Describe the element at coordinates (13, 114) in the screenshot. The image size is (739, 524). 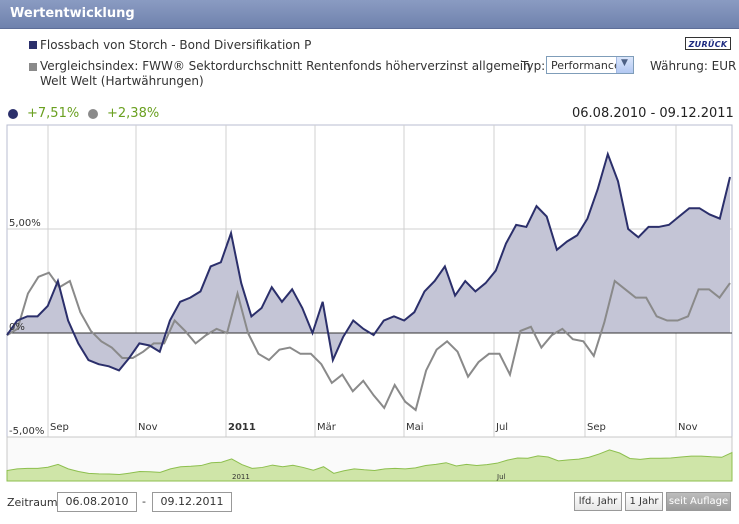
I see `series1-dot-icon` at that location.